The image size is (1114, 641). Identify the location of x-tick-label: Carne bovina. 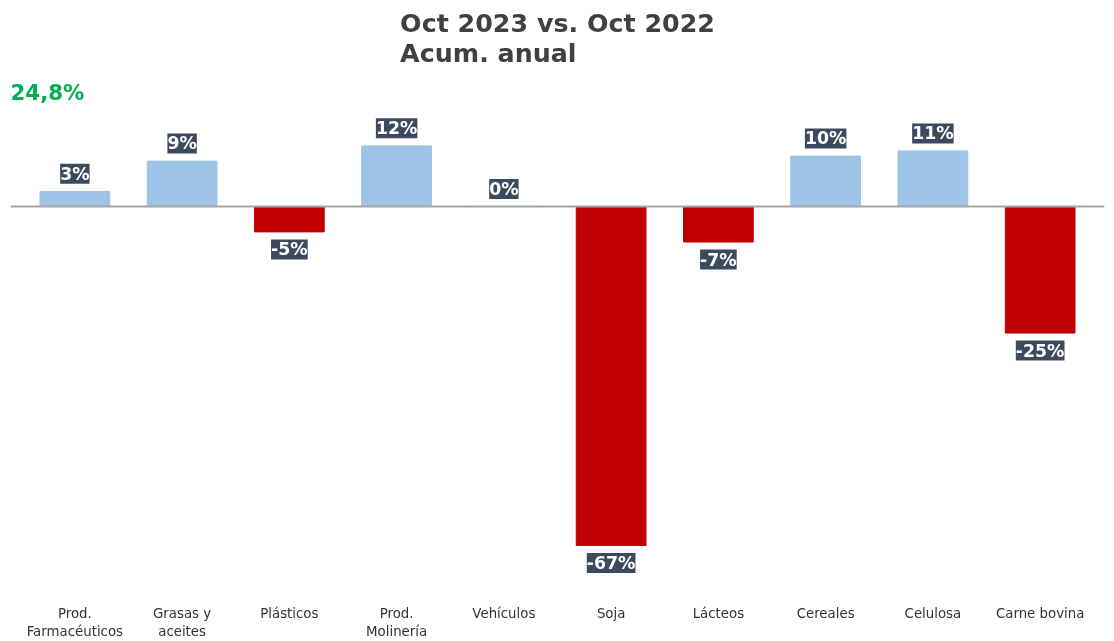
(1040, 613).